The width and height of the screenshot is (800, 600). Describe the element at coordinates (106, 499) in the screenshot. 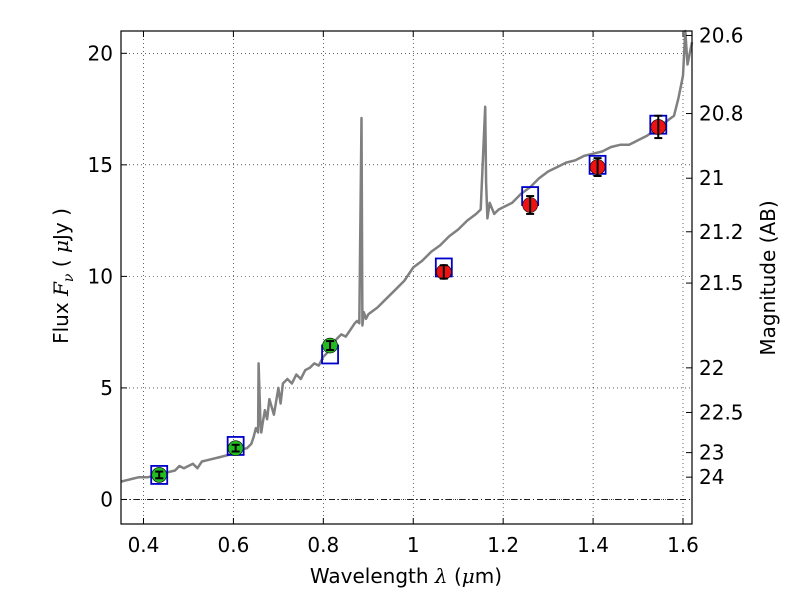

I see `y-tick-label: 0` at that location.